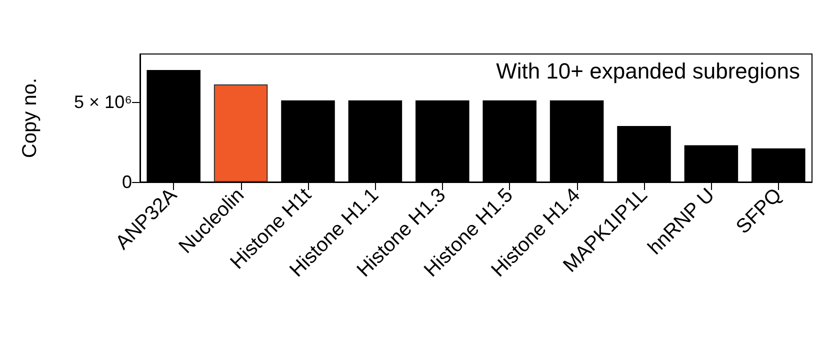 This screenshot has width=818, height=340. What do you see at coordinates (241, 133) in the screenshot?
I see `bar` at bounding box center [241, 133].